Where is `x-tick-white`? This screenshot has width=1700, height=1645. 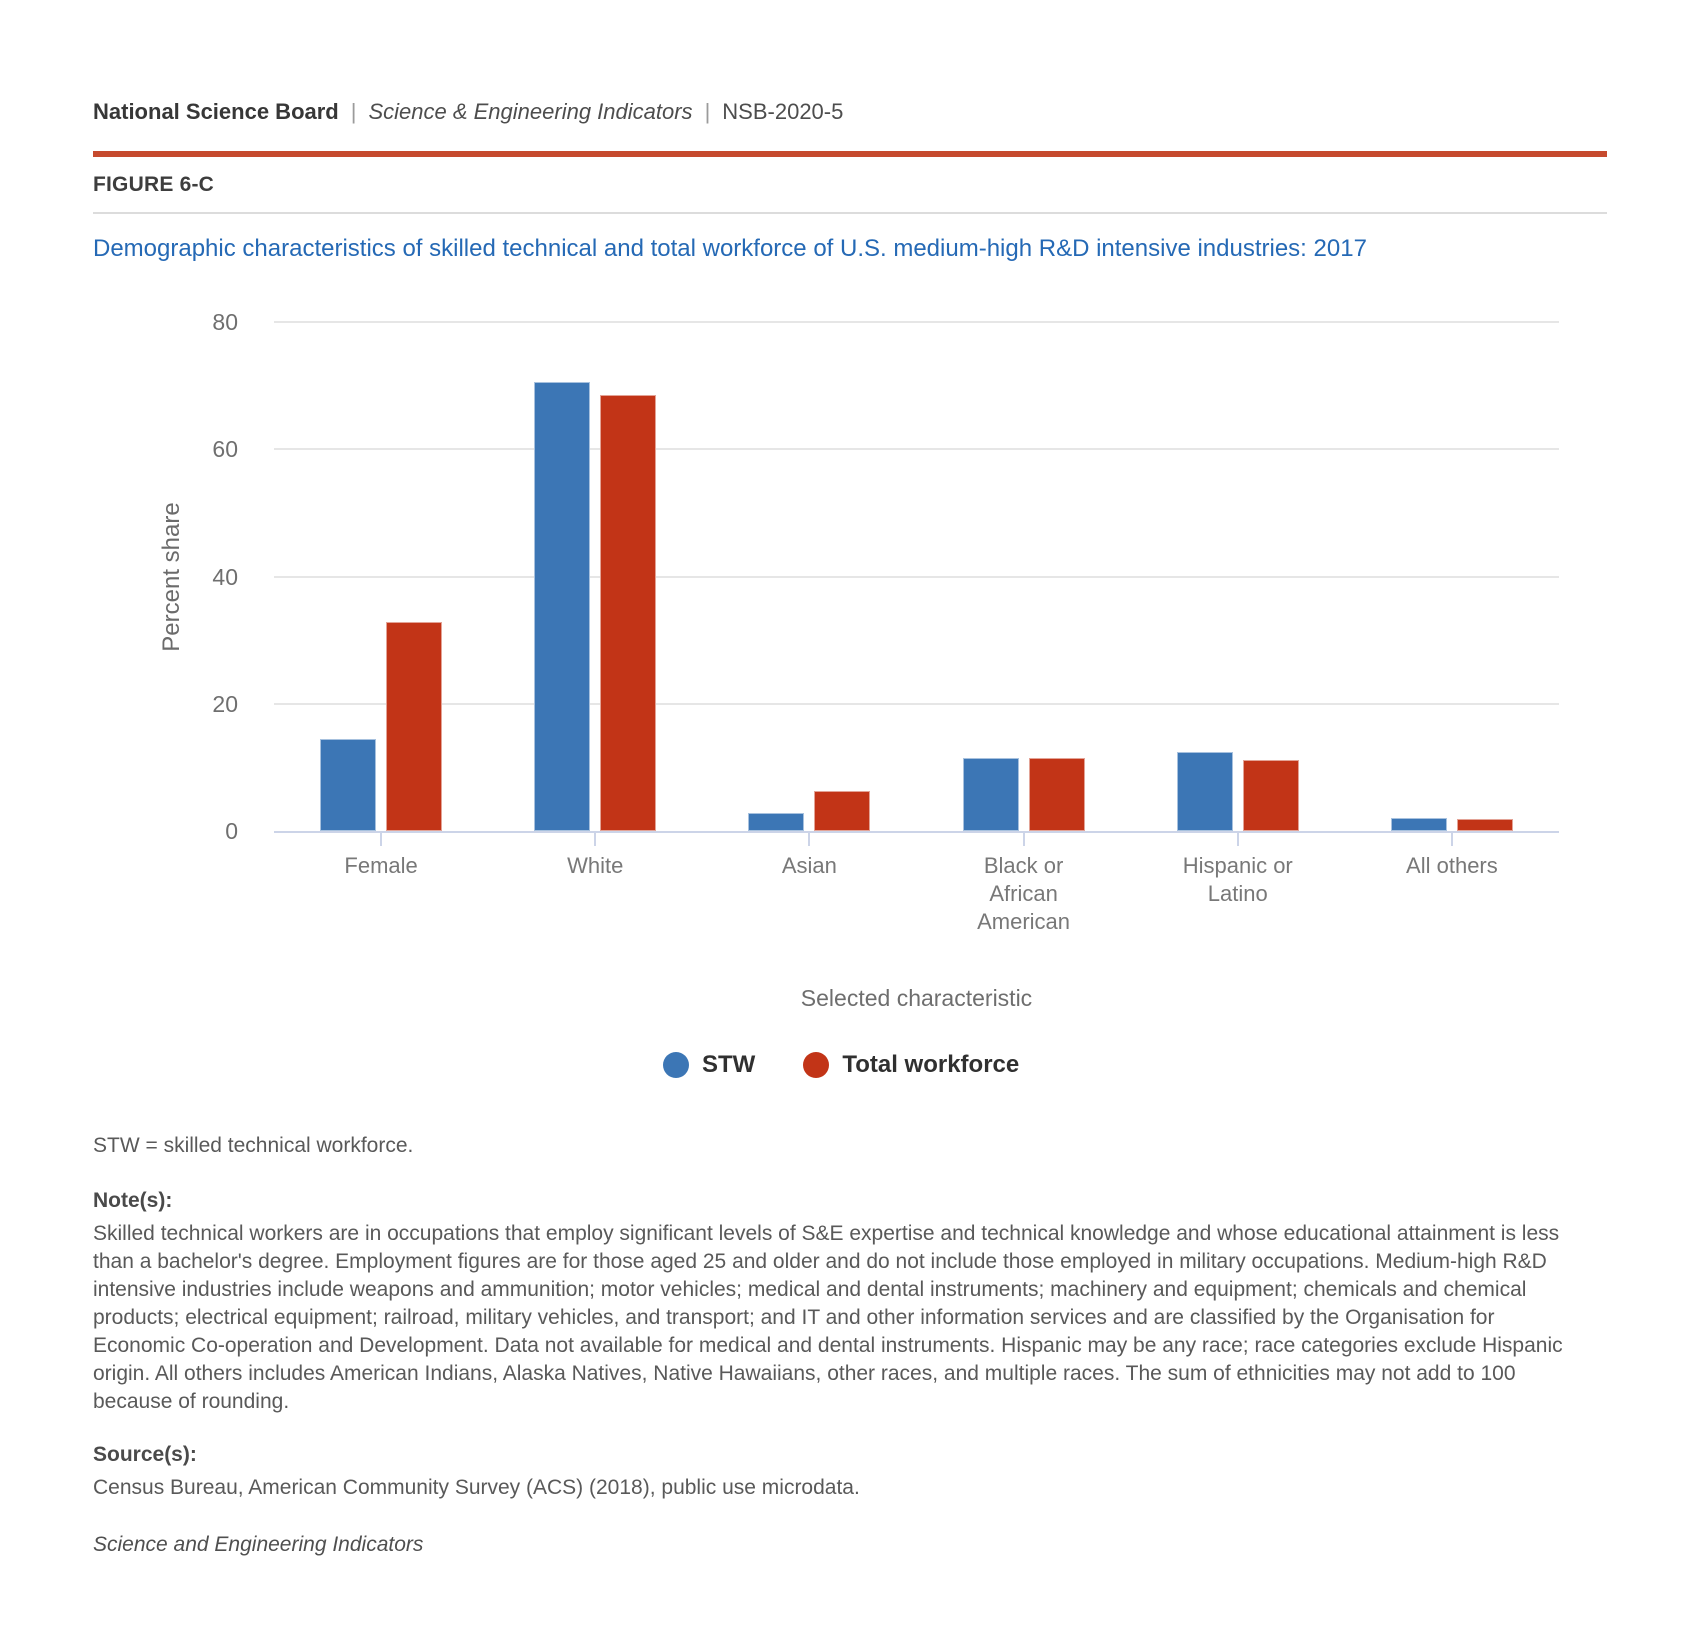
x-tick-white is located at coordinates (595, 839).